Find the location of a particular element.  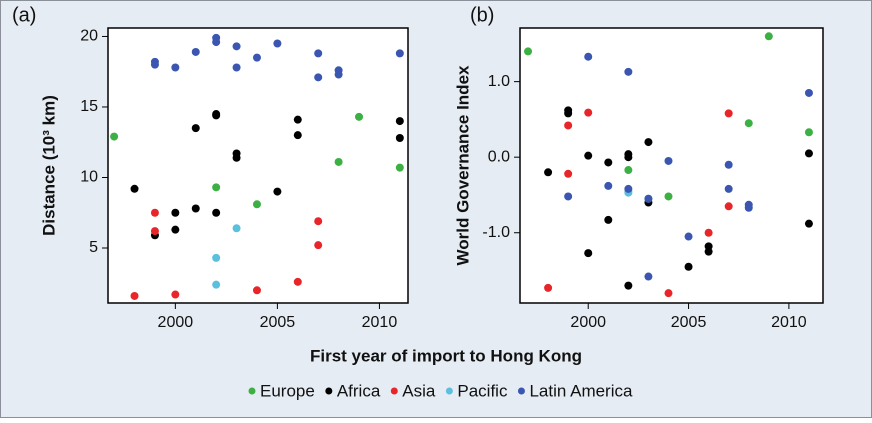

y-axis-label: World Governance Index is located at coordinates (462, 165).